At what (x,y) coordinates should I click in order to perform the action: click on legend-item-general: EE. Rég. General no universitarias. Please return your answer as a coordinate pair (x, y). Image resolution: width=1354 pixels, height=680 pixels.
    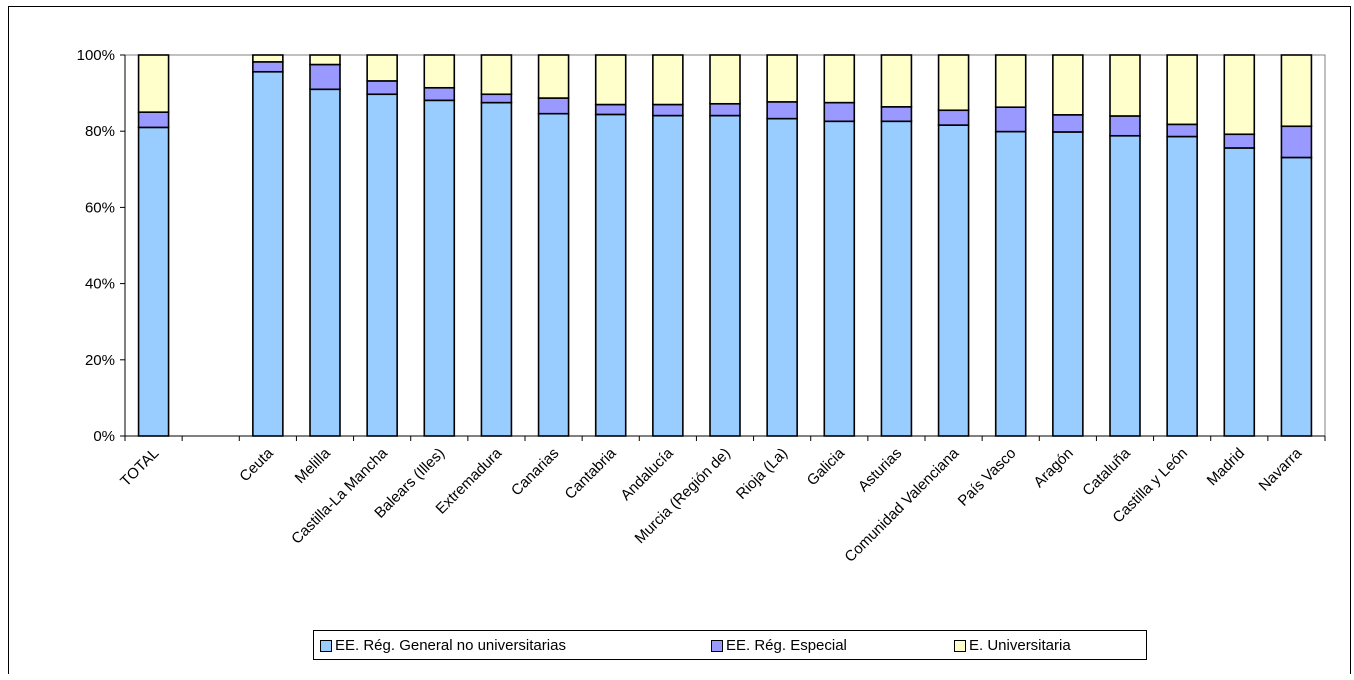
    Looking at the image, I should click on (443, 645).